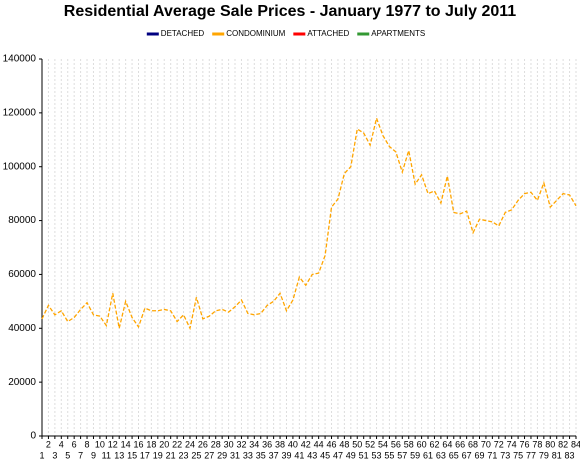 The image size is (580, 461). Describe the element at coordinates (396, 444) in the screenshot. I see `x-tick-label: 56` at that location.